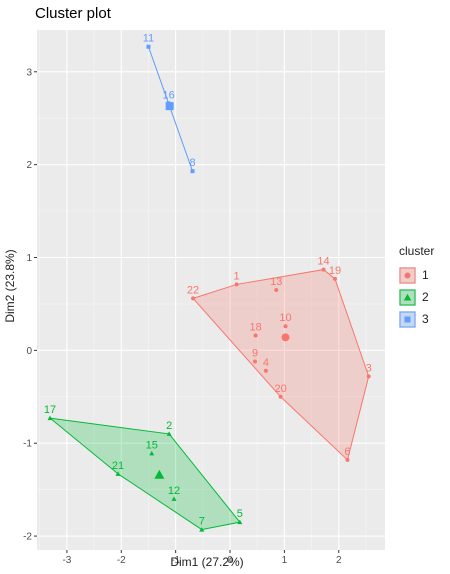 This screenshot has width=450, height=574. What do you see at coordinates (159, 474) in the screenshot?
I see `cluster-2-centroid` at bounding box center [159, 474].